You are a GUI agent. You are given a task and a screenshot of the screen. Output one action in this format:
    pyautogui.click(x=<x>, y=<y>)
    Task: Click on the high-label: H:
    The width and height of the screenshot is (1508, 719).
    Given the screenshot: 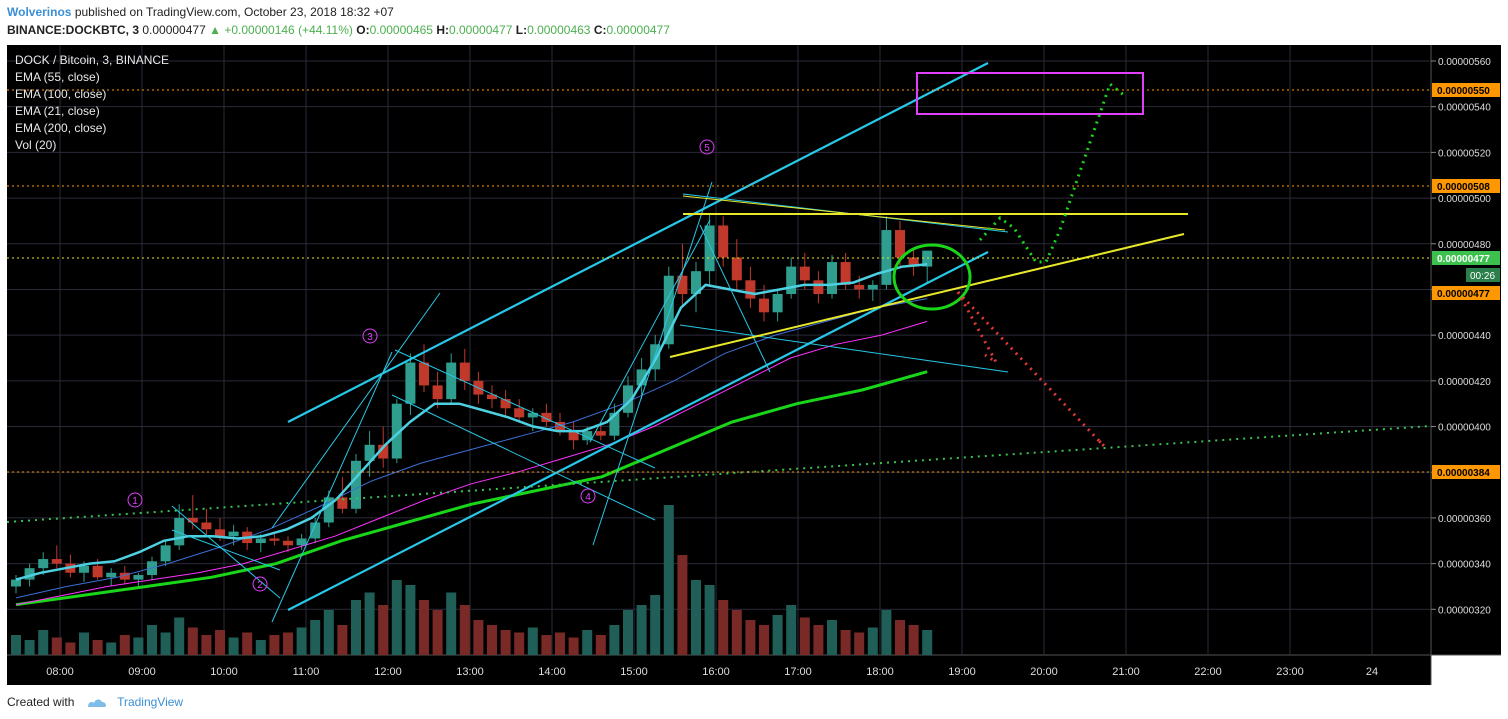 What is the action you would take?
    pyautogui.click(x=442, y=30)
    